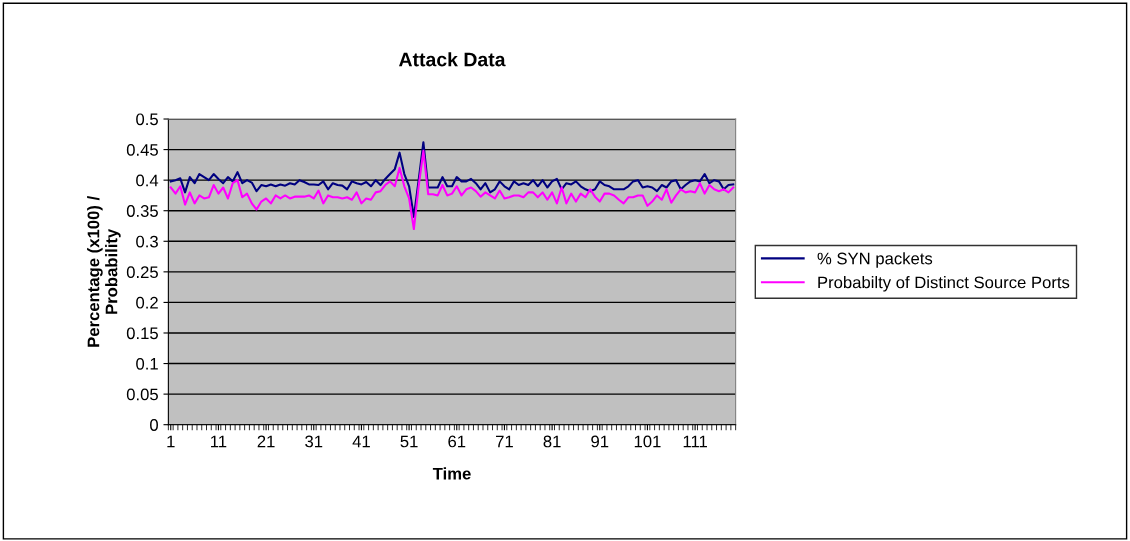  Describe the element at coordinates (944, 284) in the screenshot. I see `legend-label: Probabilty of Distinct Source Ports` at that location.